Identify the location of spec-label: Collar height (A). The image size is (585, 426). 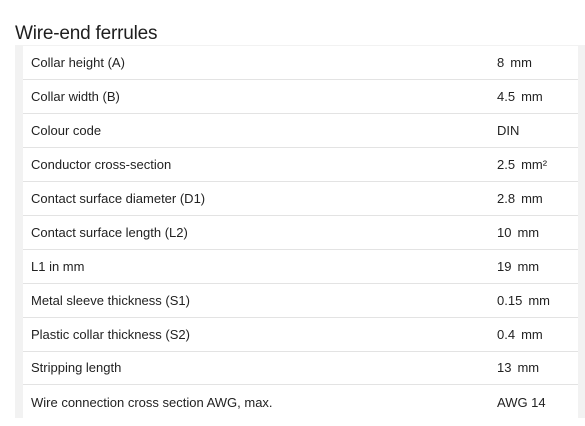
(78, 63).